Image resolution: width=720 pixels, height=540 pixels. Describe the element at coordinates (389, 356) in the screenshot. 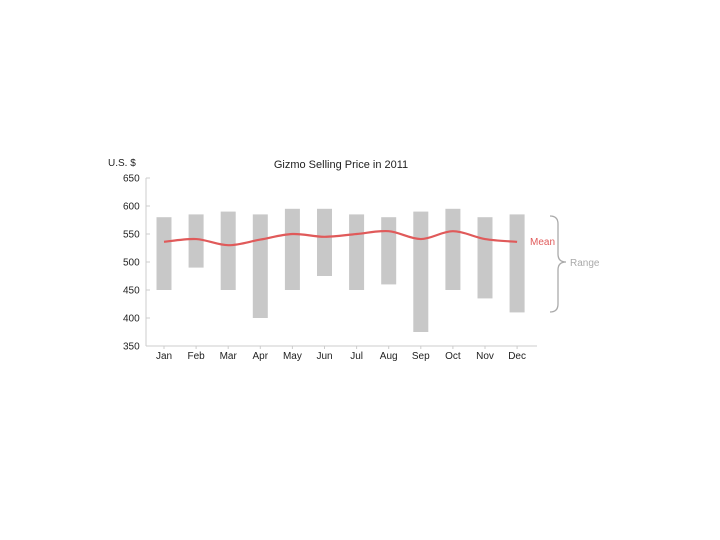

I see `x-tick-label: Aug` at that location.